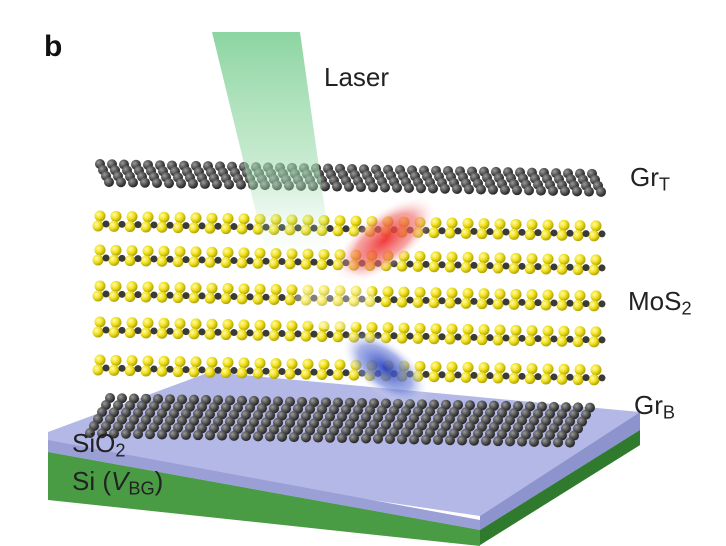  What do you see at coordinates (385, 240) in the screenshot?
I see `electron-cloud` at bounding box center [385, 240].